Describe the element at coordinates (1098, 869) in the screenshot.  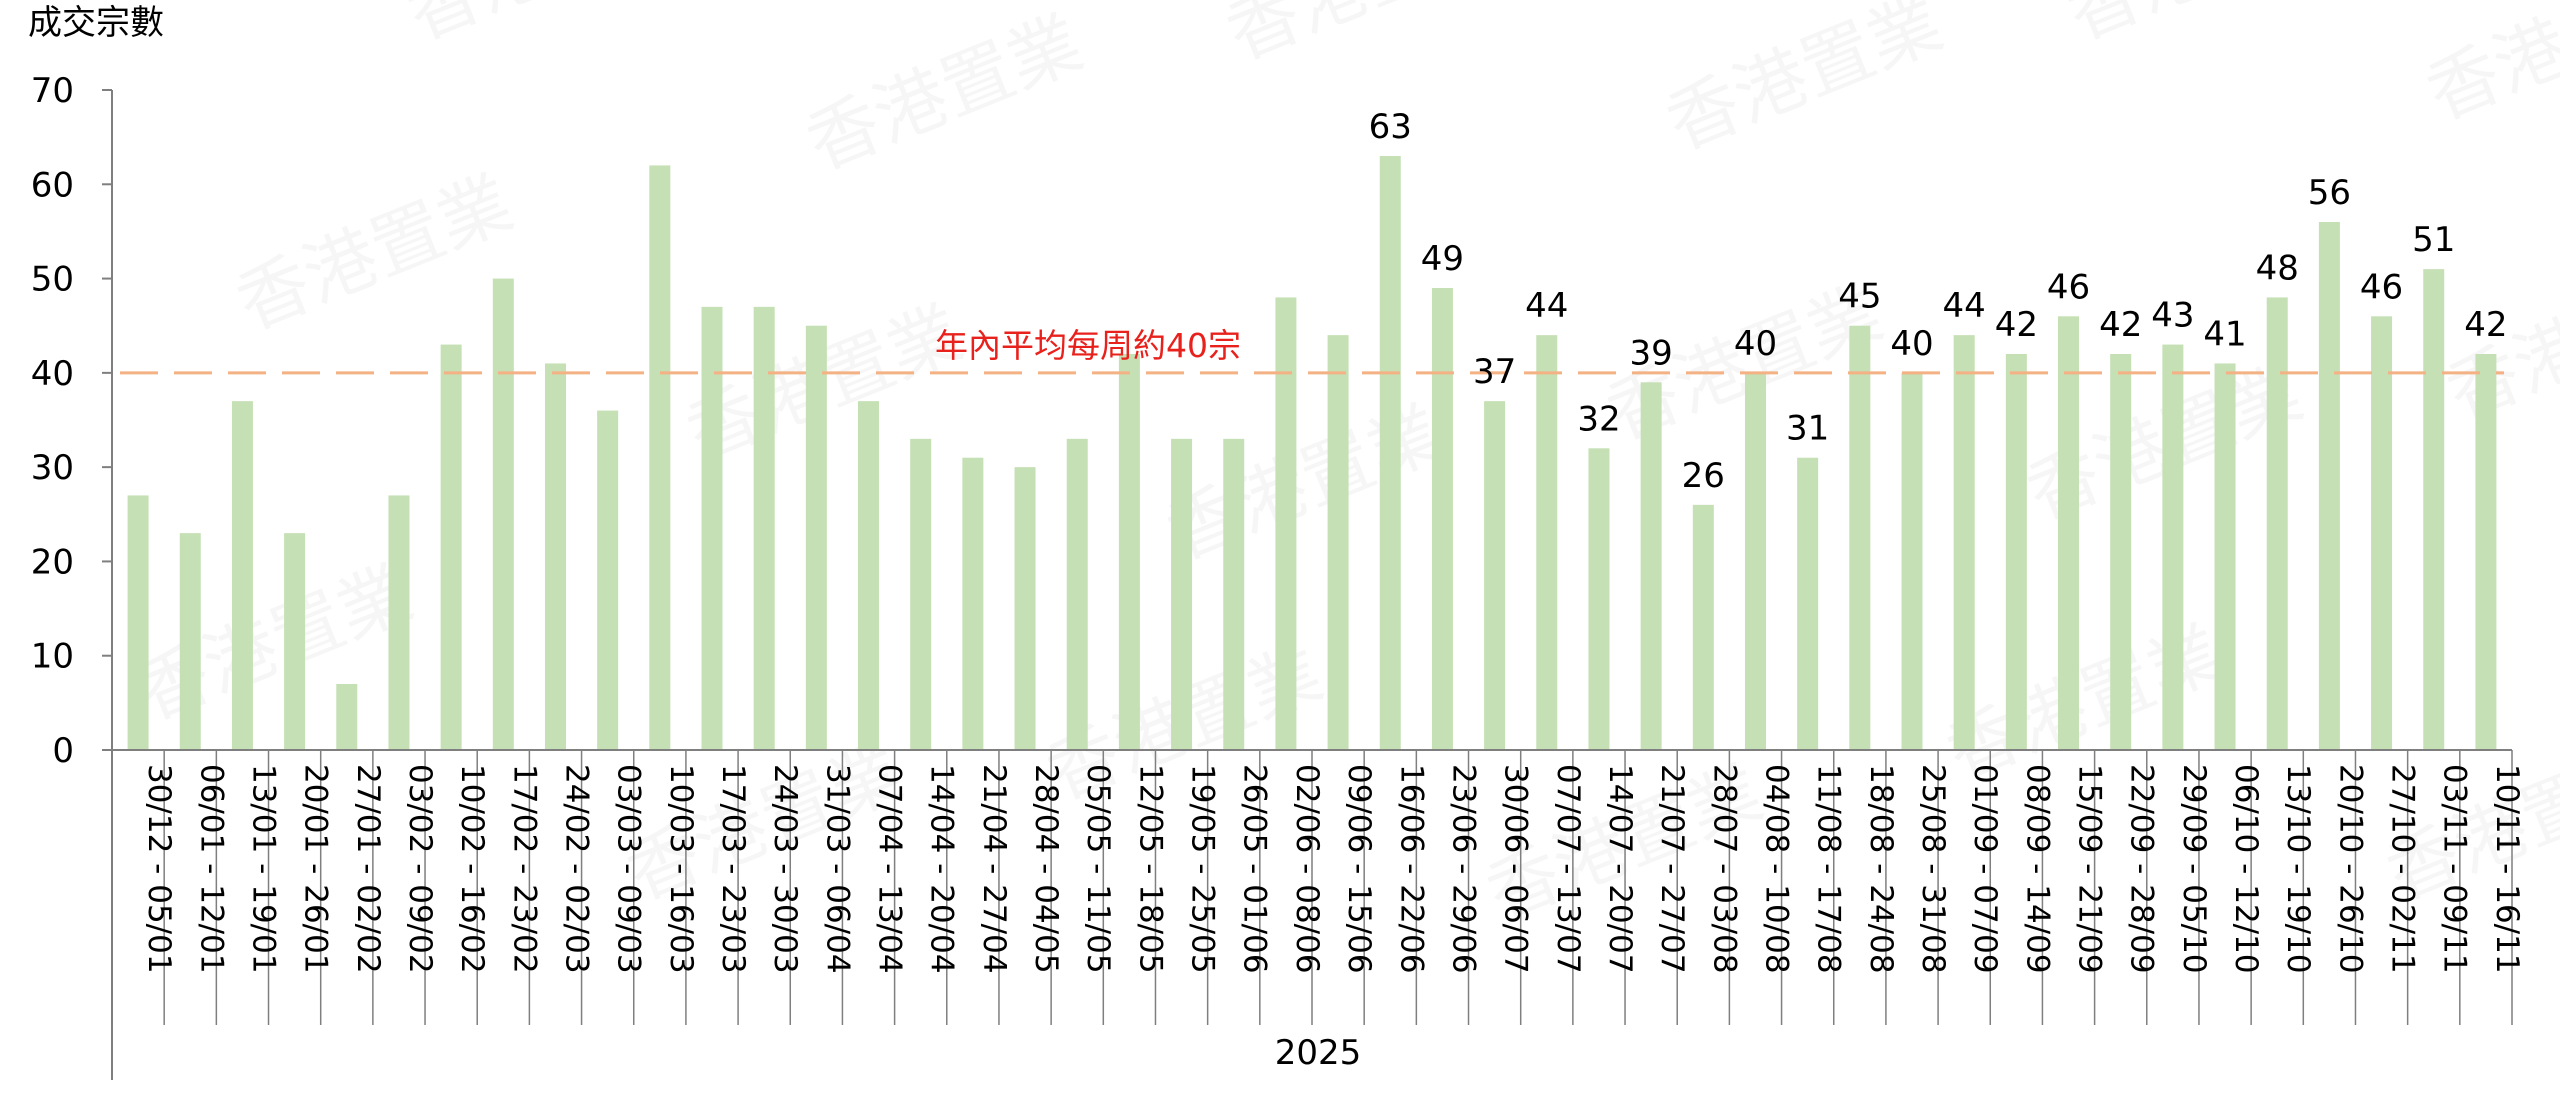
I see `x-tick-label: 05/05 - 11/05` at that location.